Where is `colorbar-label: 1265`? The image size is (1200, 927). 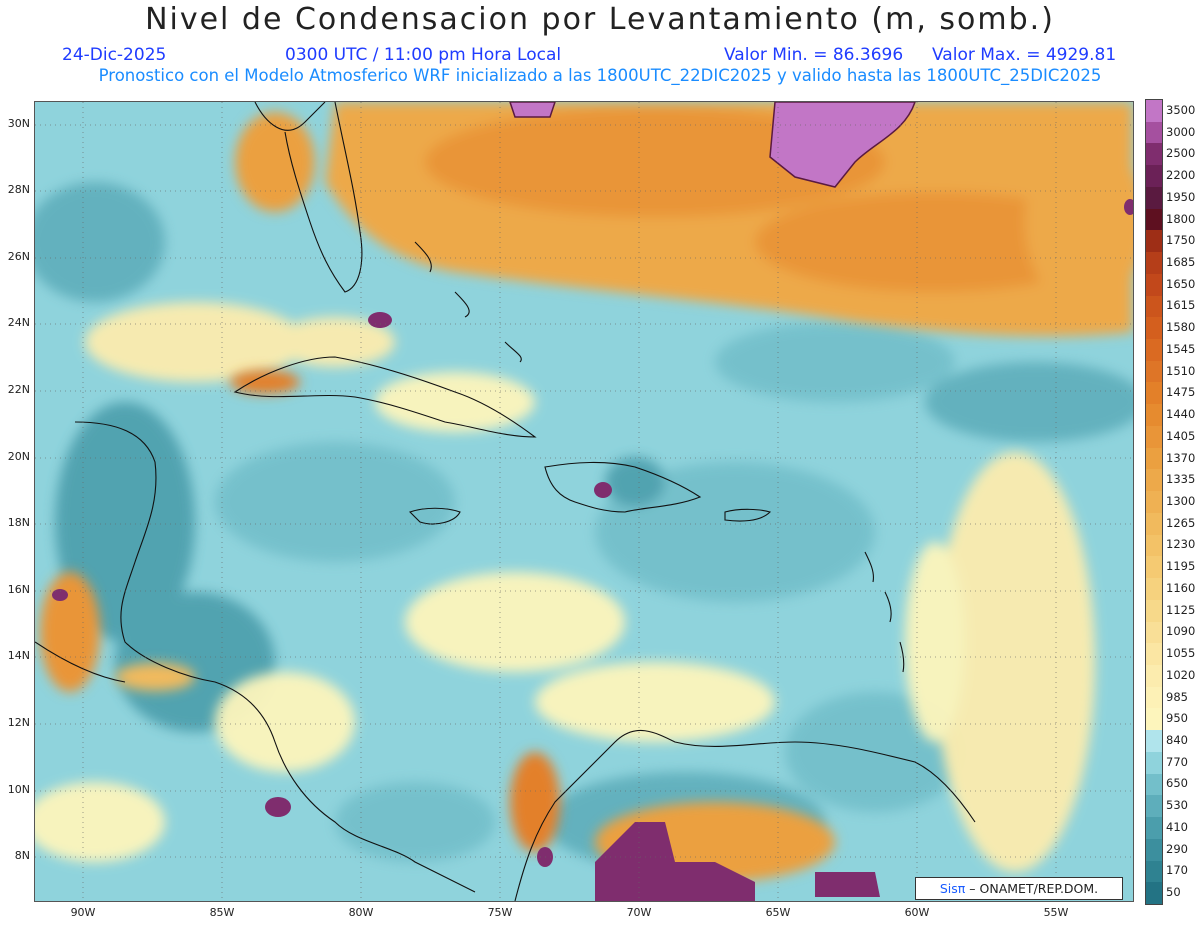
colorbar-label: 1265 is located at coordinates (1181, 522).